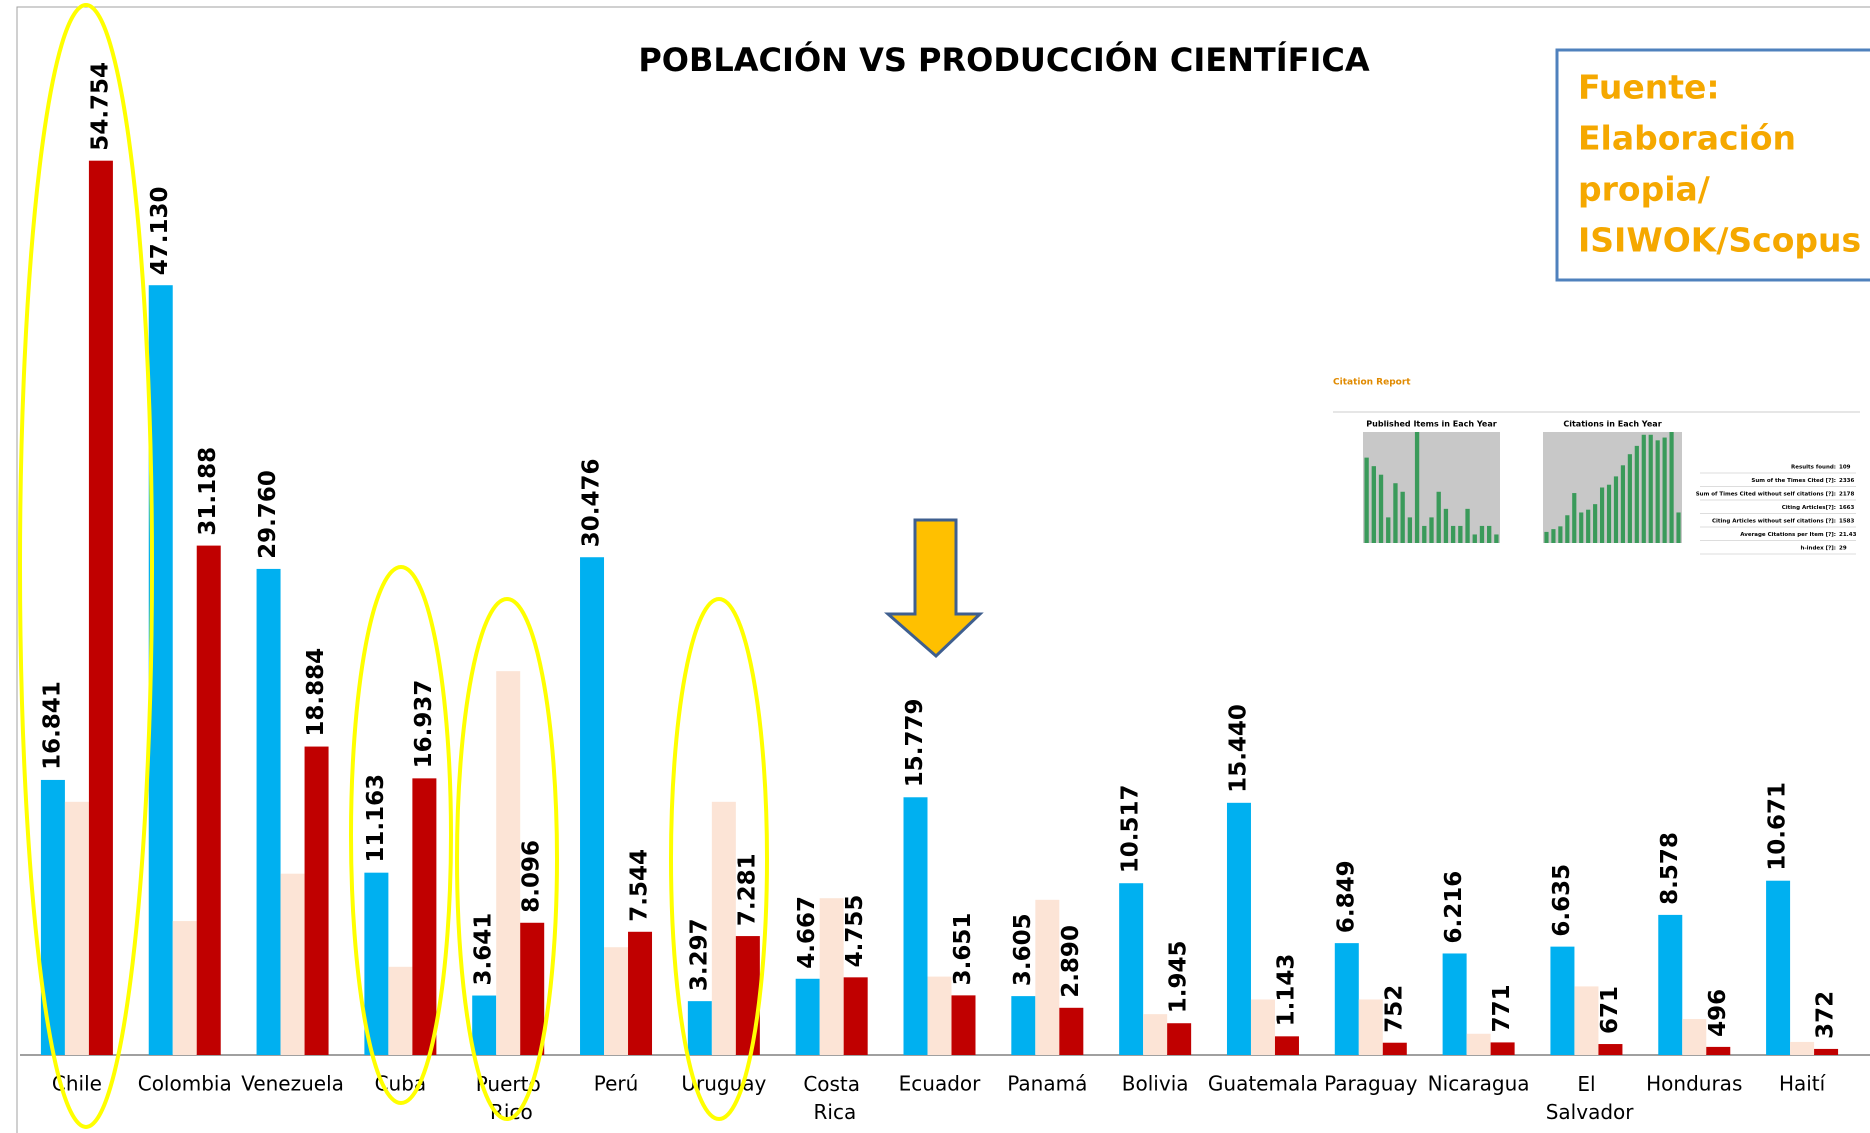 This screenshot has height=1133, width=1870. Describe the element at coordinates (1818, 549) in the screenshot. I see `inset-stat-label: h-index [?]:` at that location.